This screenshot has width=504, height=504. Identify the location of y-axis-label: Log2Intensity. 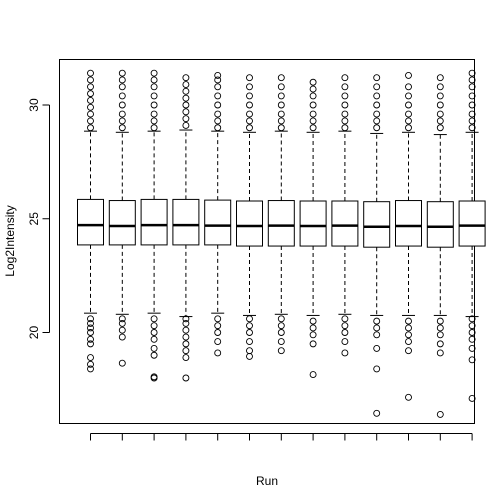
(10, 240).